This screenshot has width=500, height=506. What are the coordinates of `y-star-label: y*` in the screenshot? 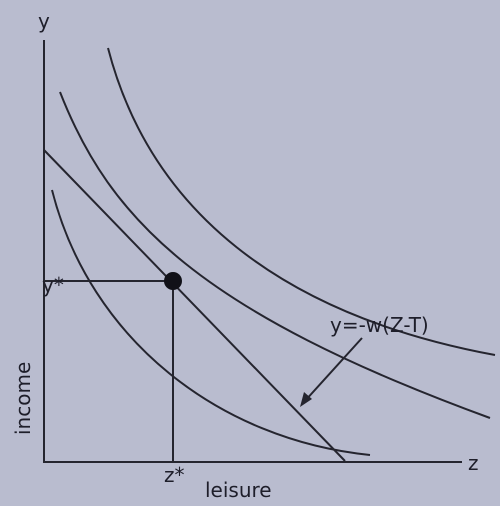 It's located at (53, 285).